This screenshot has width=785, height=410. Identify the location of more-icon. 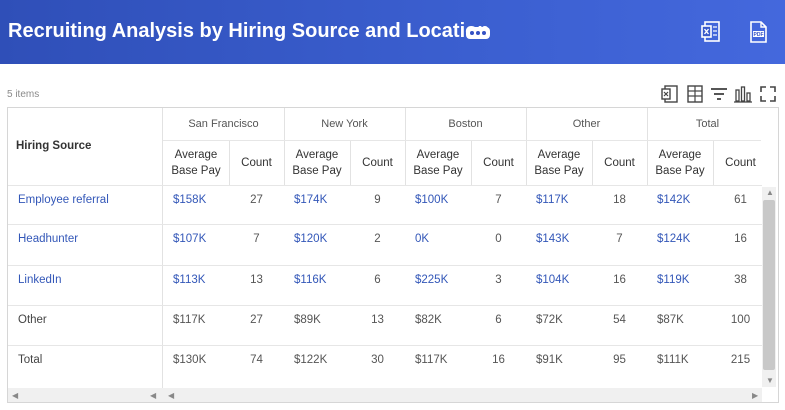
(478, 33).